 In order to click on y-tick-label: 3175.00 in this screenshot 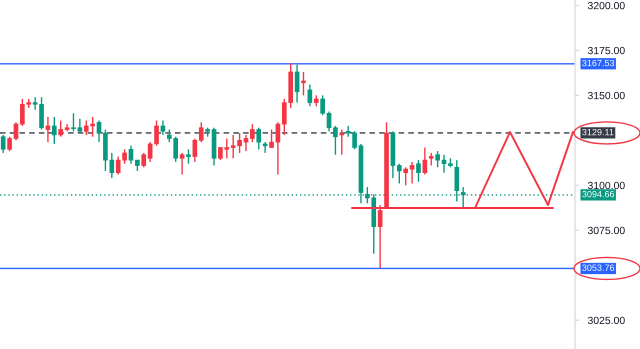, I will do `click(606, 50)`.